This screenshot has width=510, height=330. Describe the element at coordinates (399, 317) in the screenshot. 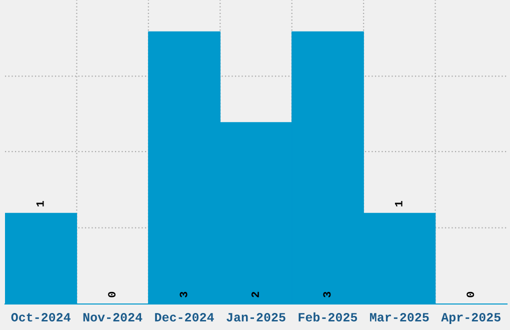

I see `x-tick-label: Mar-2025` at that location.